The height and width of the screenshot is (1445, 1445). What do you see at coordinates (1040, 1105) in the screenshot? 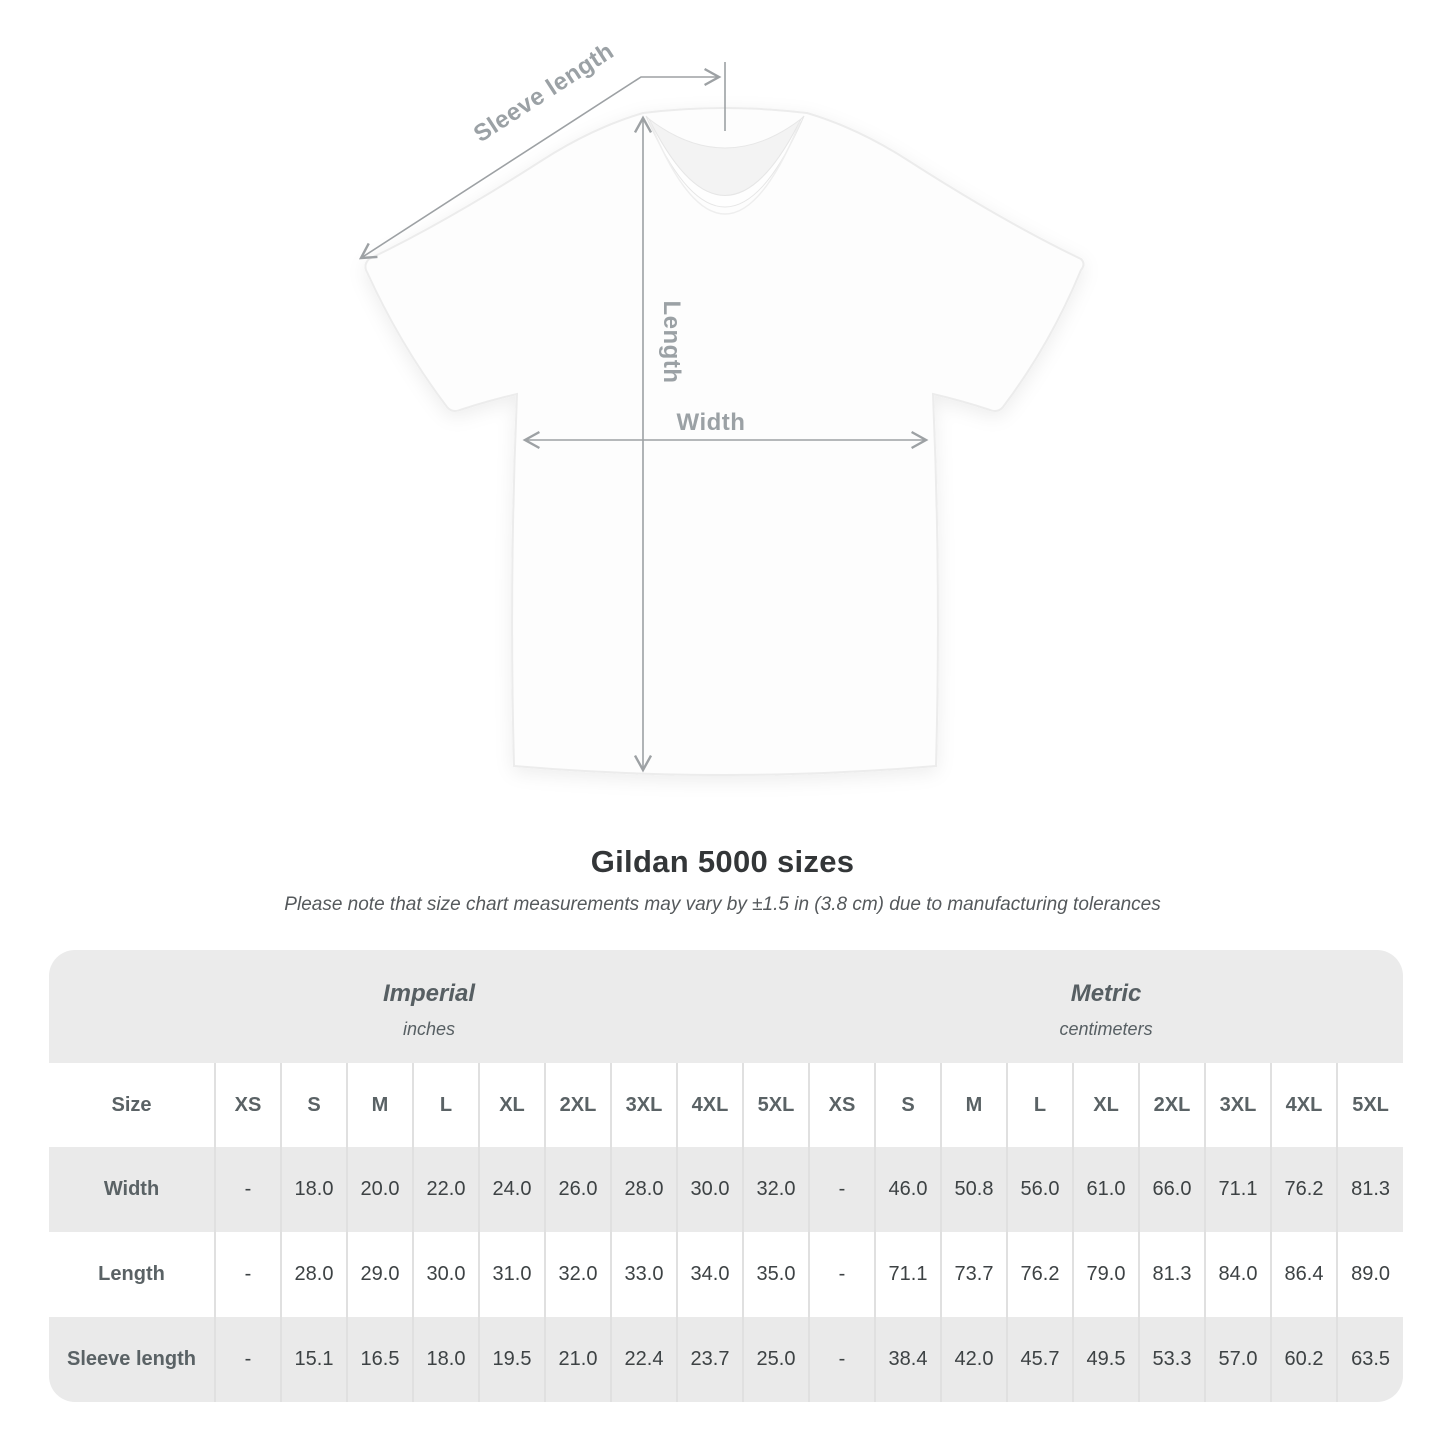
I see `size-col-header-metric-l: L` at bounding box center [1040, 1105].